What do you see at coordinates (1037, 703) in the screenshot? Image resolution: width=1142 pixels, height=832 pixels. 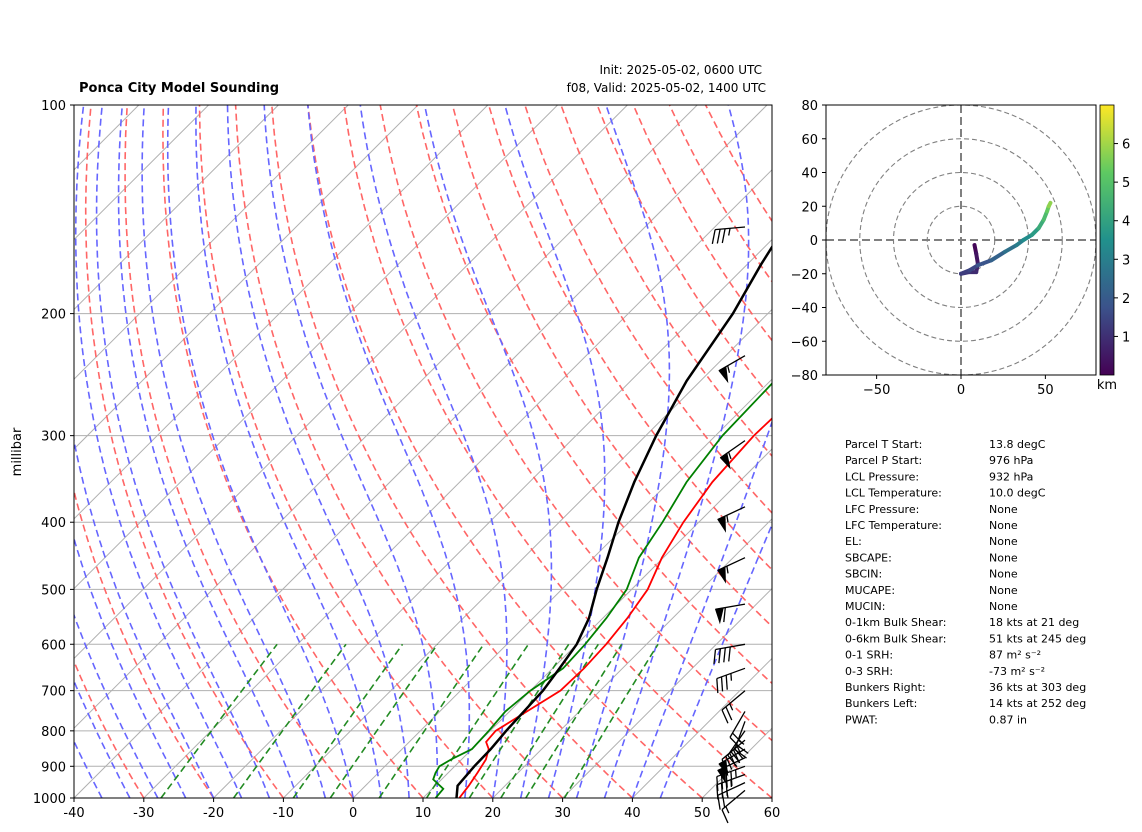 I see `param-value: 14 kts at 252 deg` at bounding box center [1037, 703].